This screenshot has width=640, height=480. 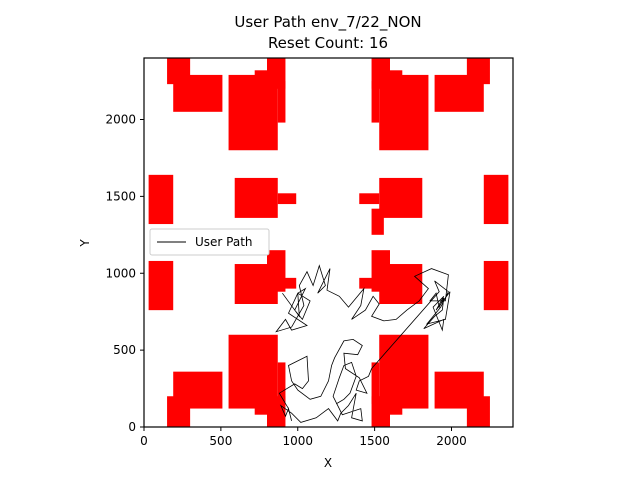 What do you see at coordinates (144, 441) in the screenshot?
I see `x-tick-label-0: 0` at bounding box center [144, 441].